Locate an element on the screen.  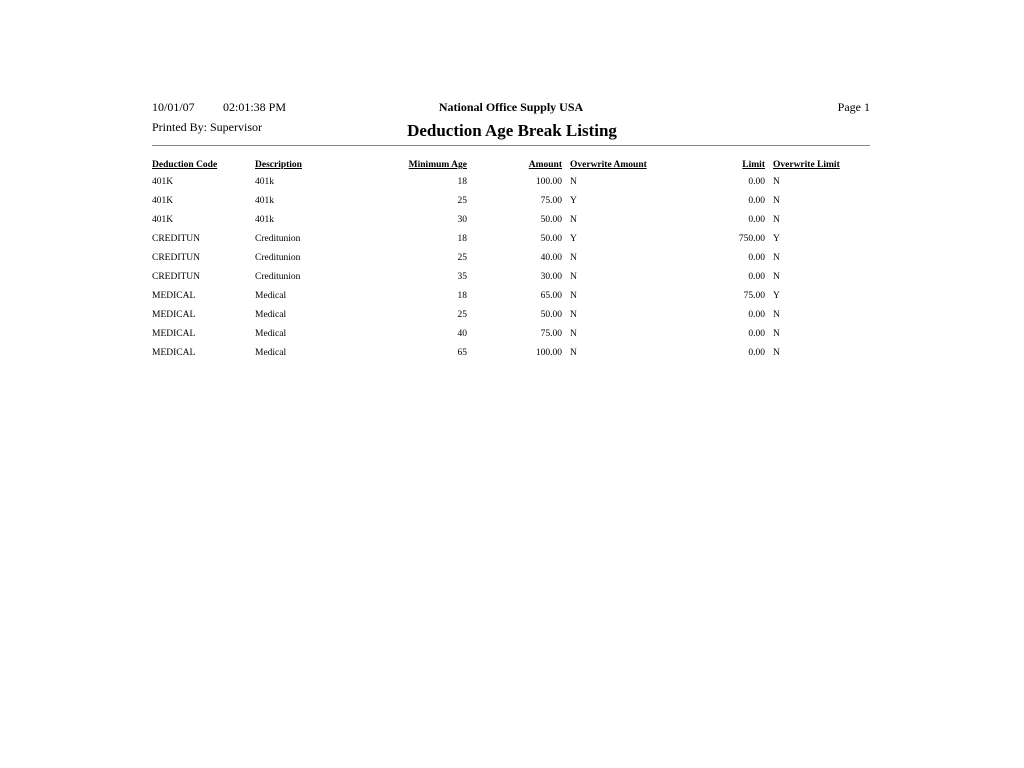
table-cell: 65 is located at coordinates (462, 353).